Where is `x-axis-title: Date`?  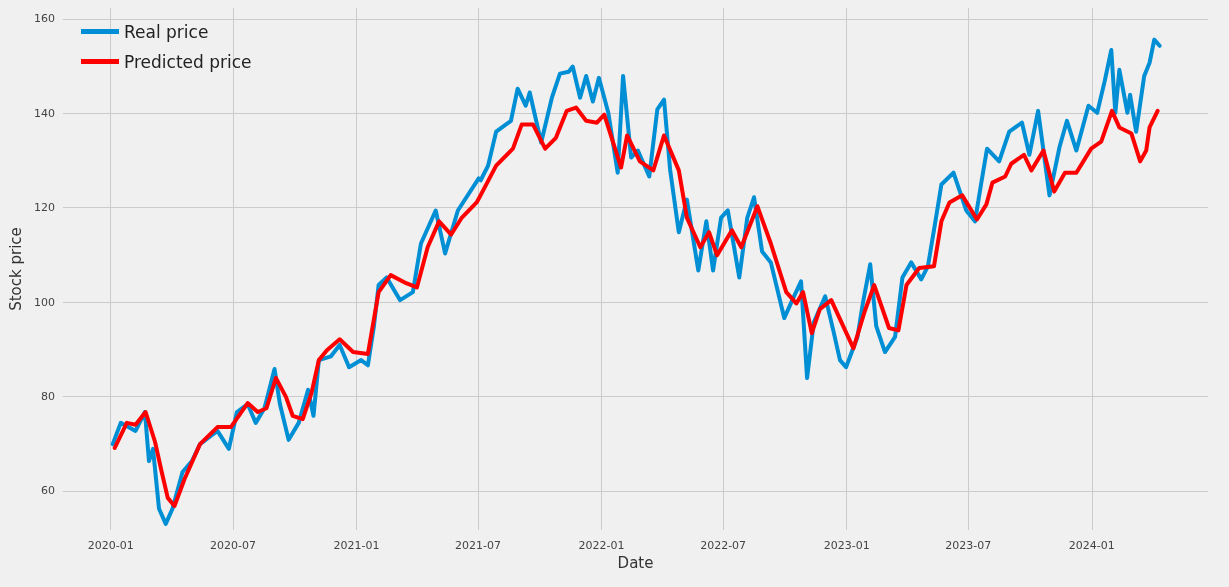
x-axis-title: Date is located at coordinates (635, 563).